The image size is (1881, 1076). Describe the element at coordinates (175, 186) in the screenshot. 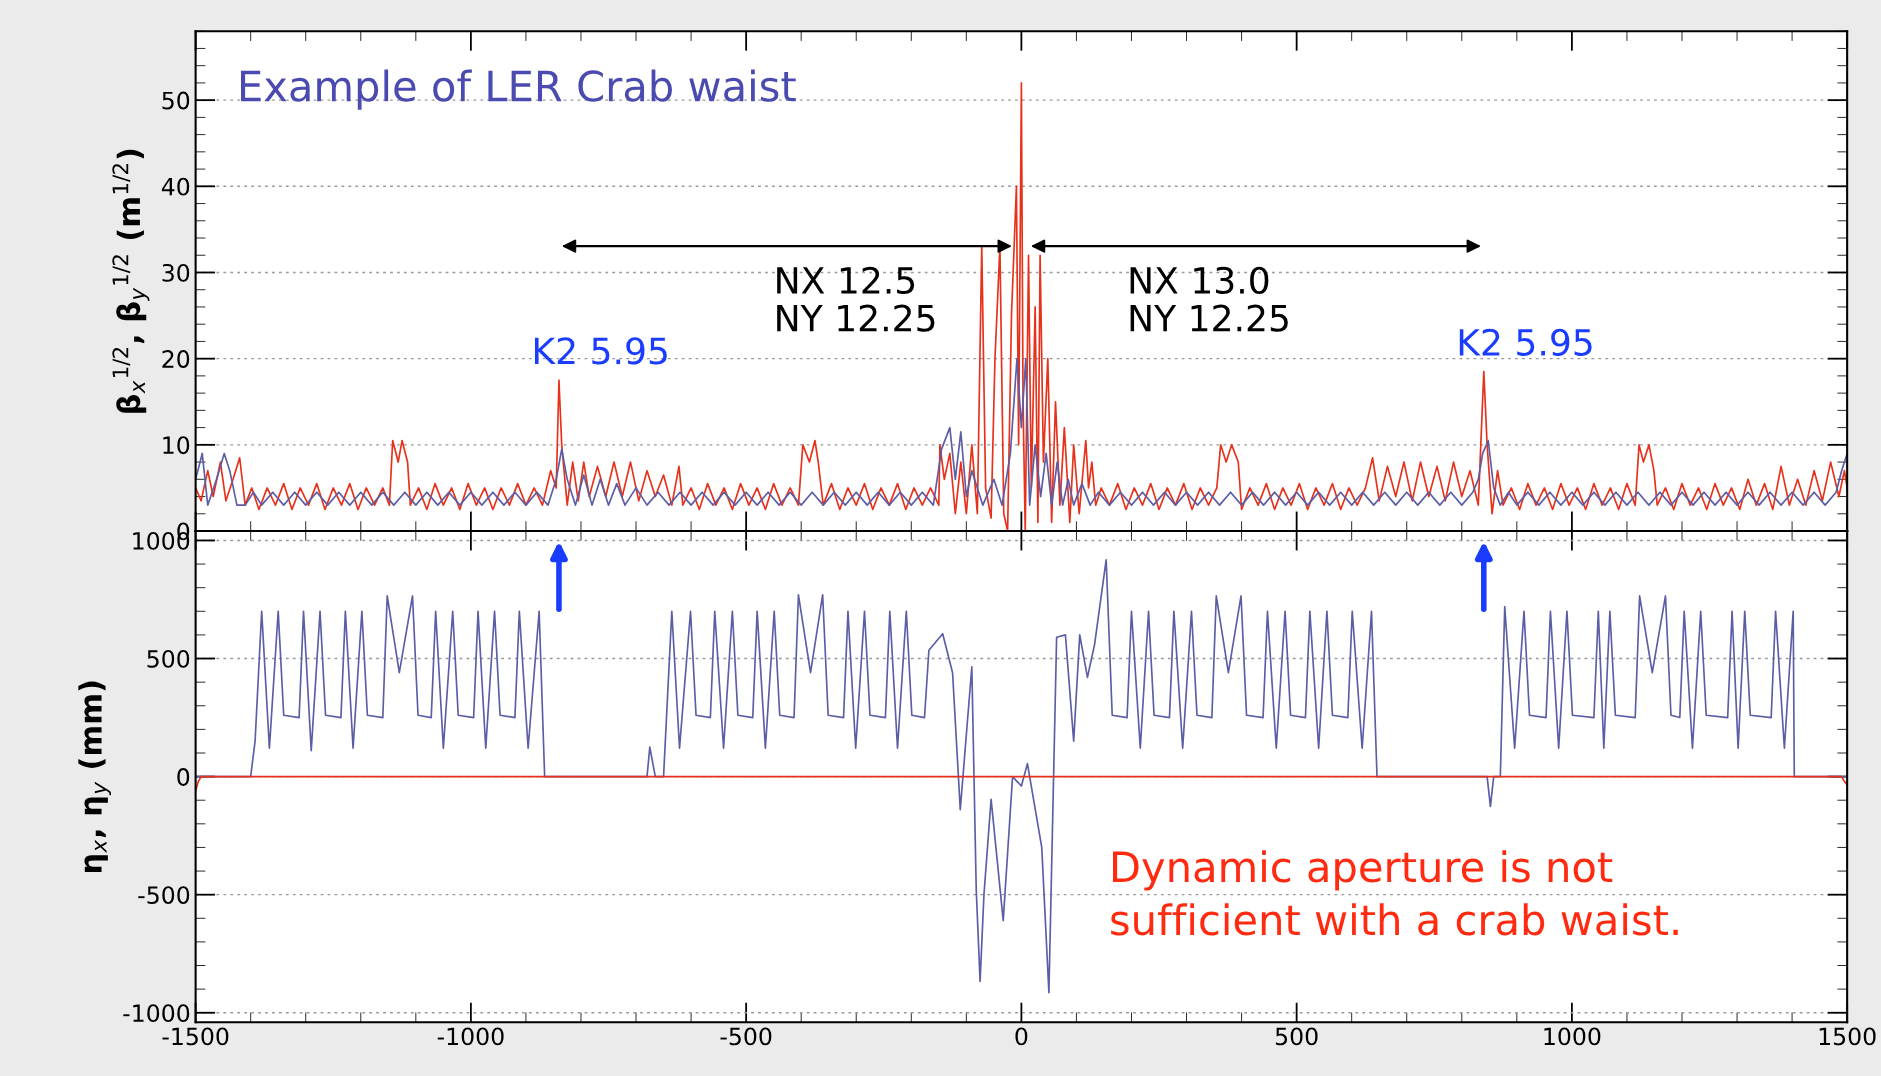

I see `y-tick-label: 40` at that location.